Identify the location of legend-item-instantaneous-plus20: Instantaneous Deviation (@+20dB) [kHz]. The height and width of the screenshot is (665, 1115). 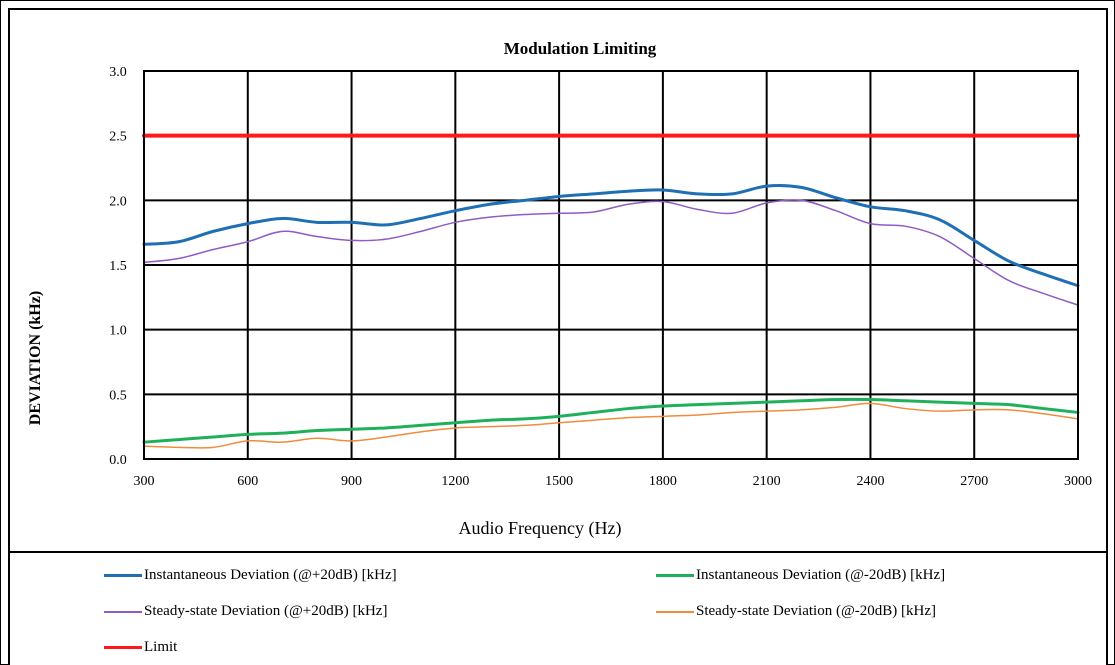
(250, 575).